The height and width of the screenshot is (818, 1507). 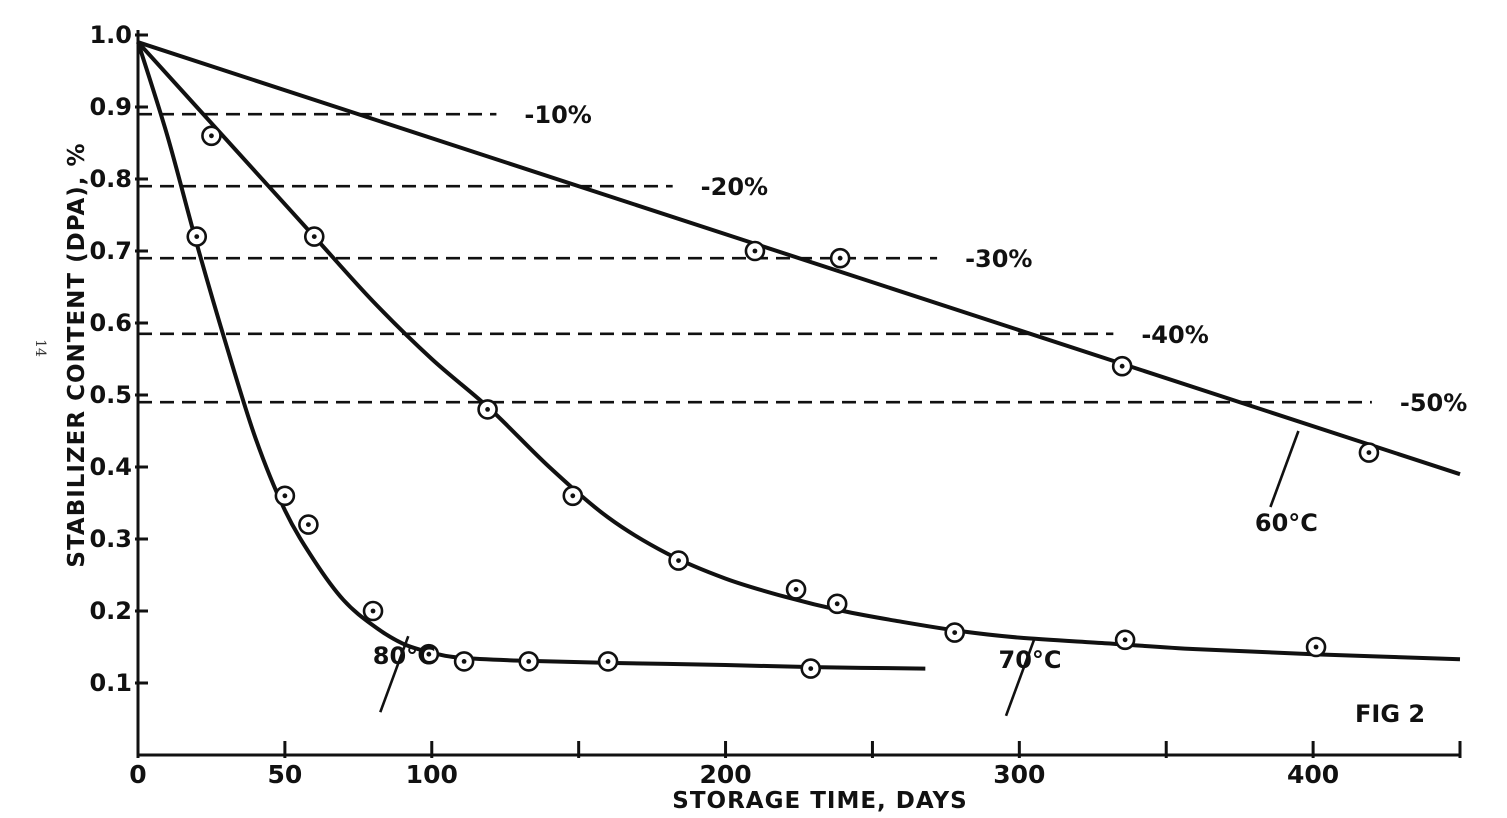 What do you see at coordinates (998, 259) in the screenshot?
I see `reference-line-label: -30%` at bounding box center [998, 259].